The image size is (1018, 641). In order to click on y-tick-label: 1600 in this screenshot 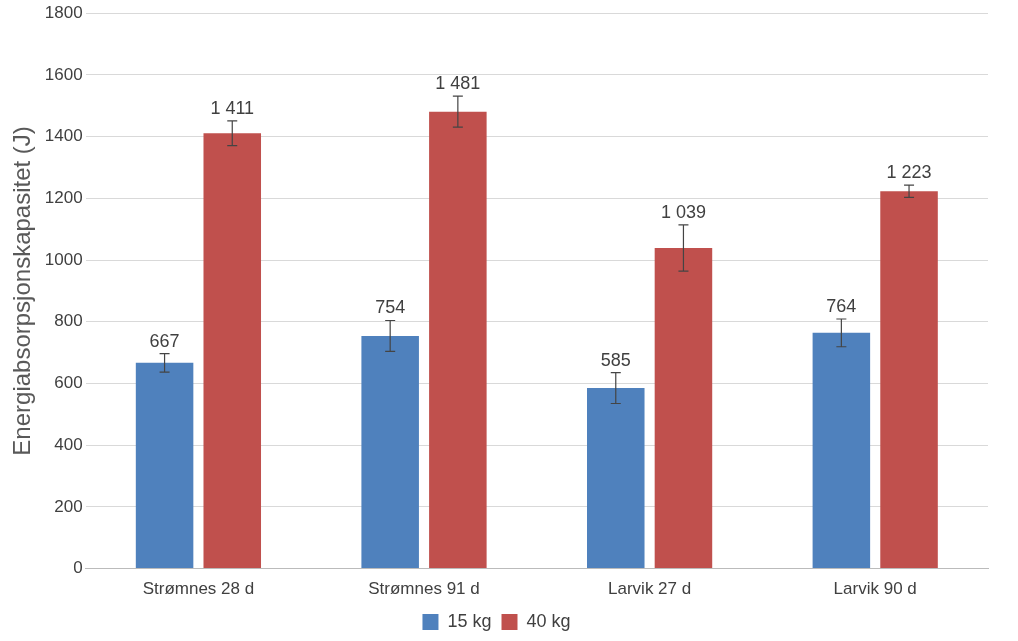, I will do `click(63, 74)`.